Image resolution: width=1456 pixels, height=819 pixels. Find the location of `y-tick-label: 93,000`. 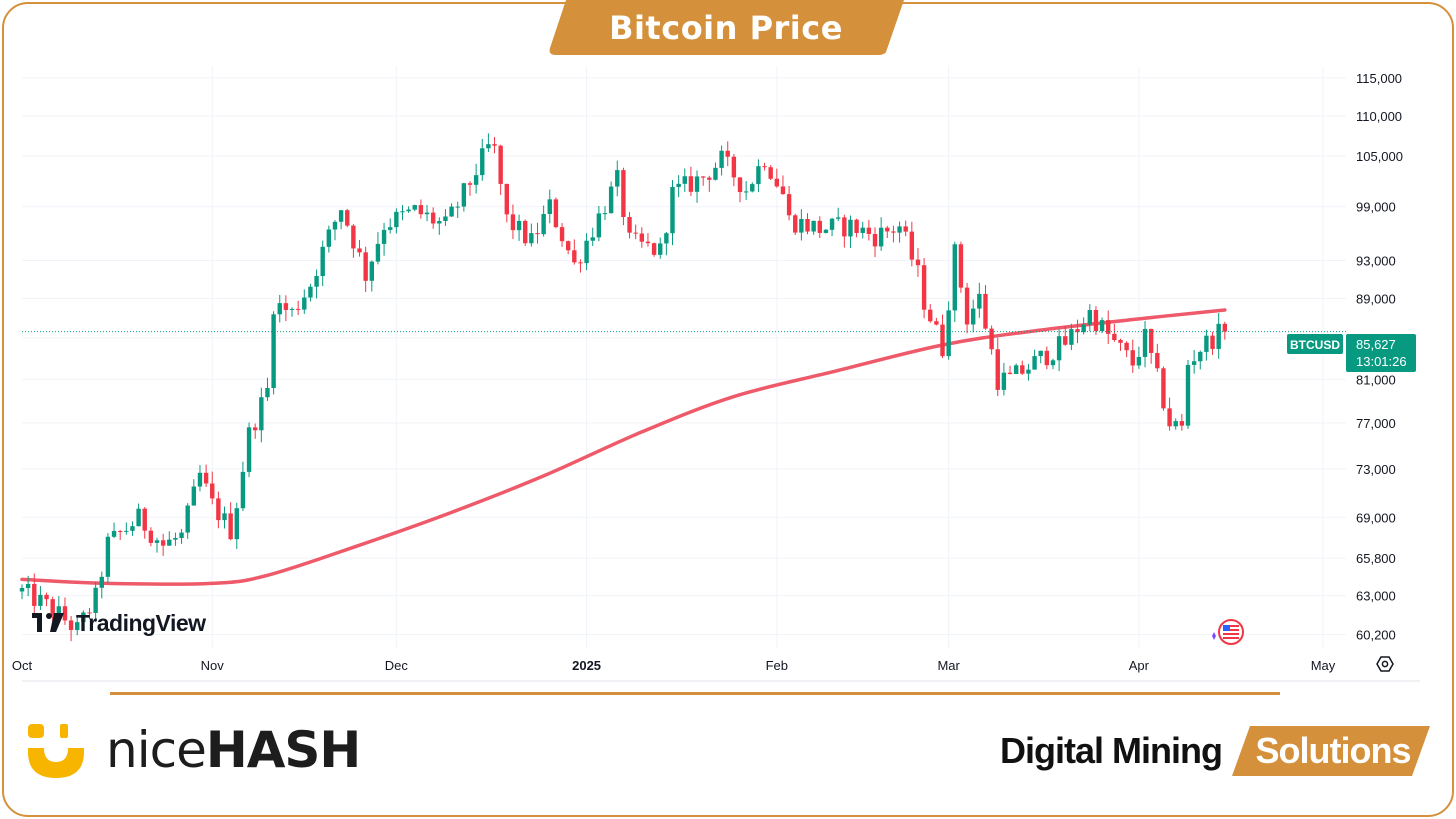

y-tick-label: 93,000 is located at coordinates (1376, 261).